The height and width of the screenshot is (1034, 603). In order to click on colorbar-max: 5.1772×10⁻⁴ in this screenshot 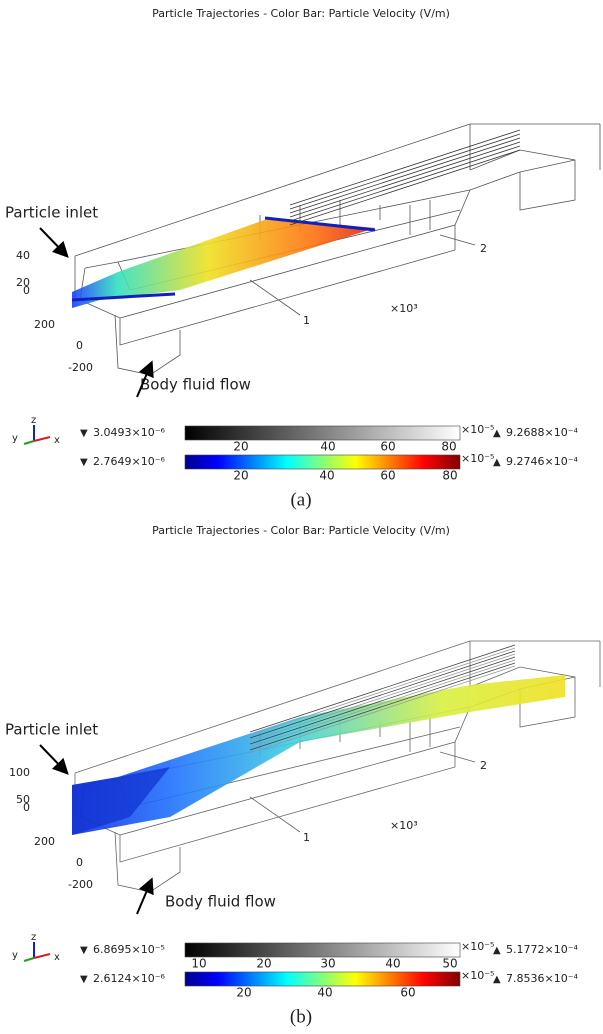, I will do `click(542, 949)`.